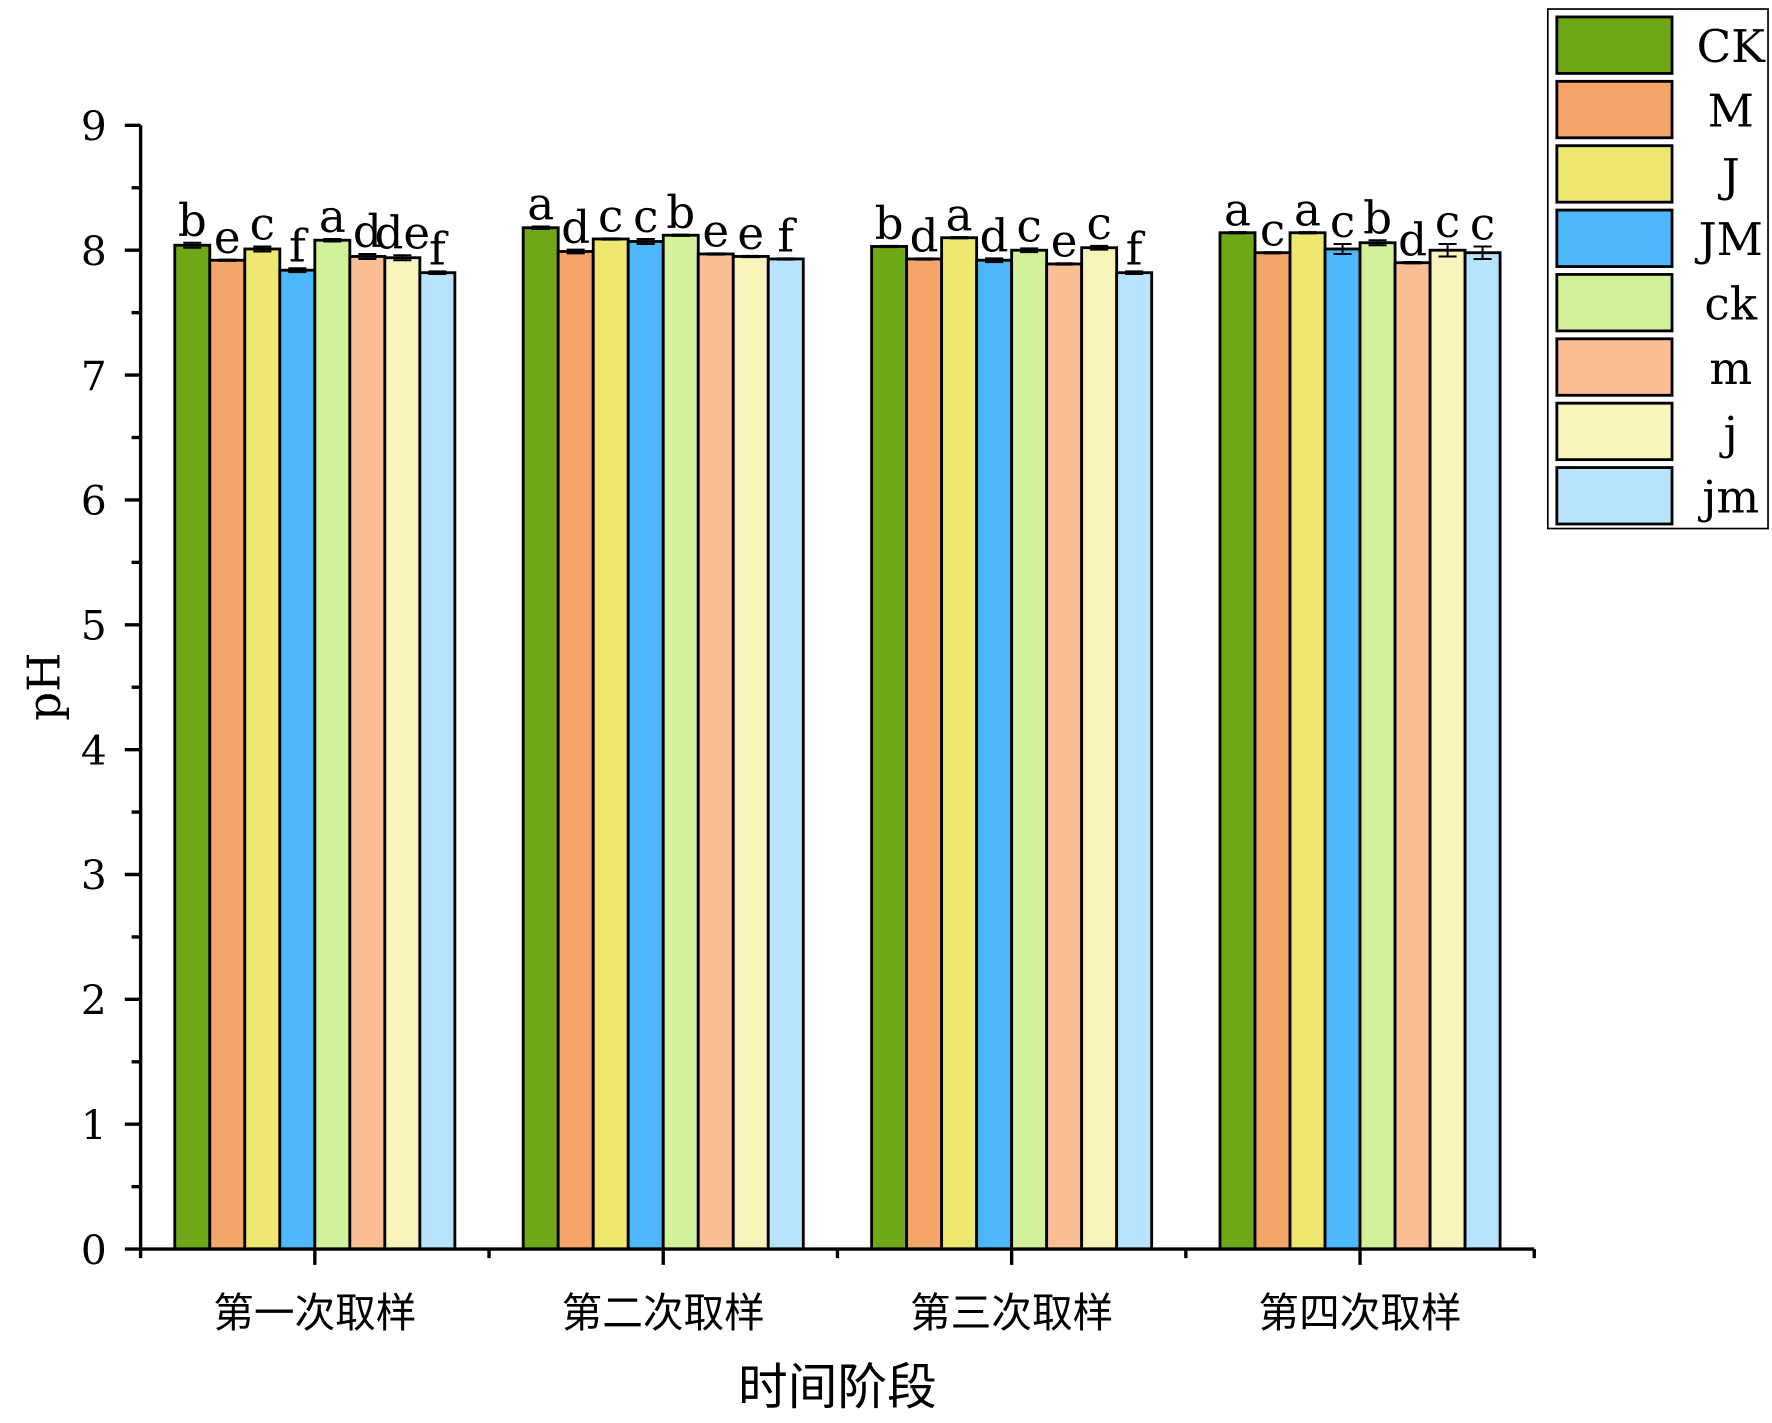 The width and height of the screenshot is (1772, 1423). I want to click on y-axis-label: pH, so click(43, 687).